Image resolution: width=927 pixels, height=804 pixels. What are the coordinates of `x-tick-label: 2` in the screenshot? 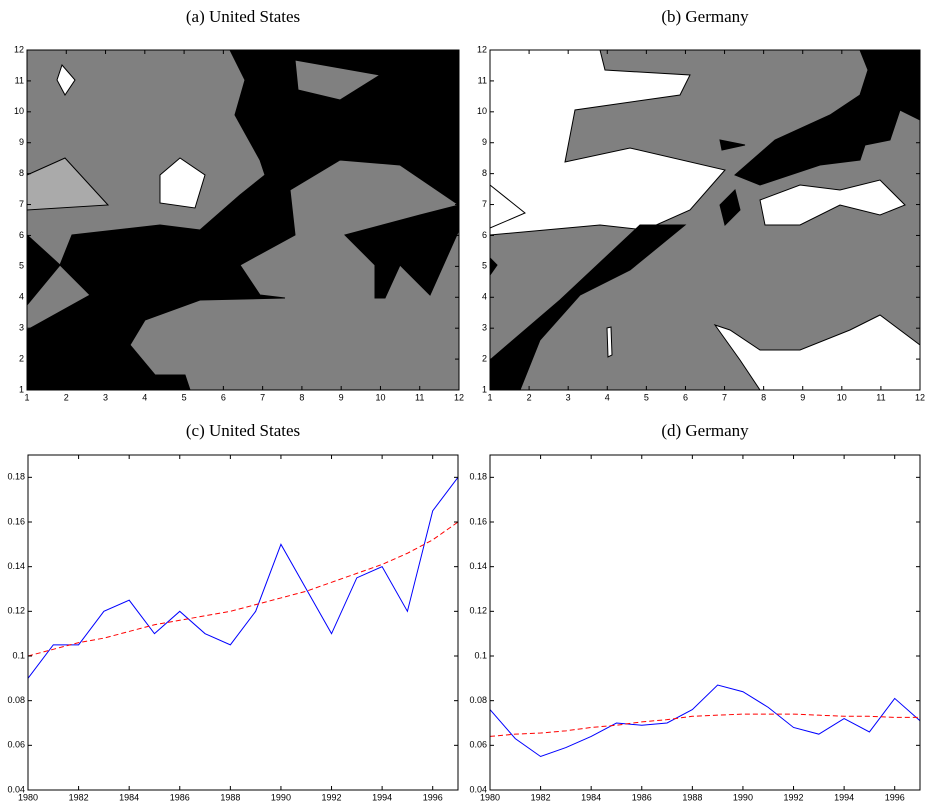 It's located at (529, 397).